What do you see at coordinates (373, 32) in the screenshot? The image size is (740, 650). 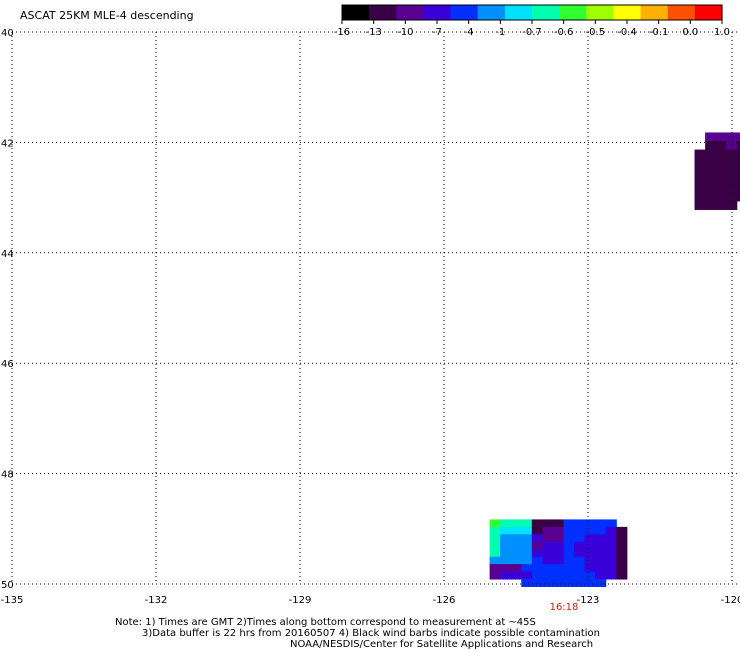 I see `colorbar-label: -13` at bounding box center [373, 32].